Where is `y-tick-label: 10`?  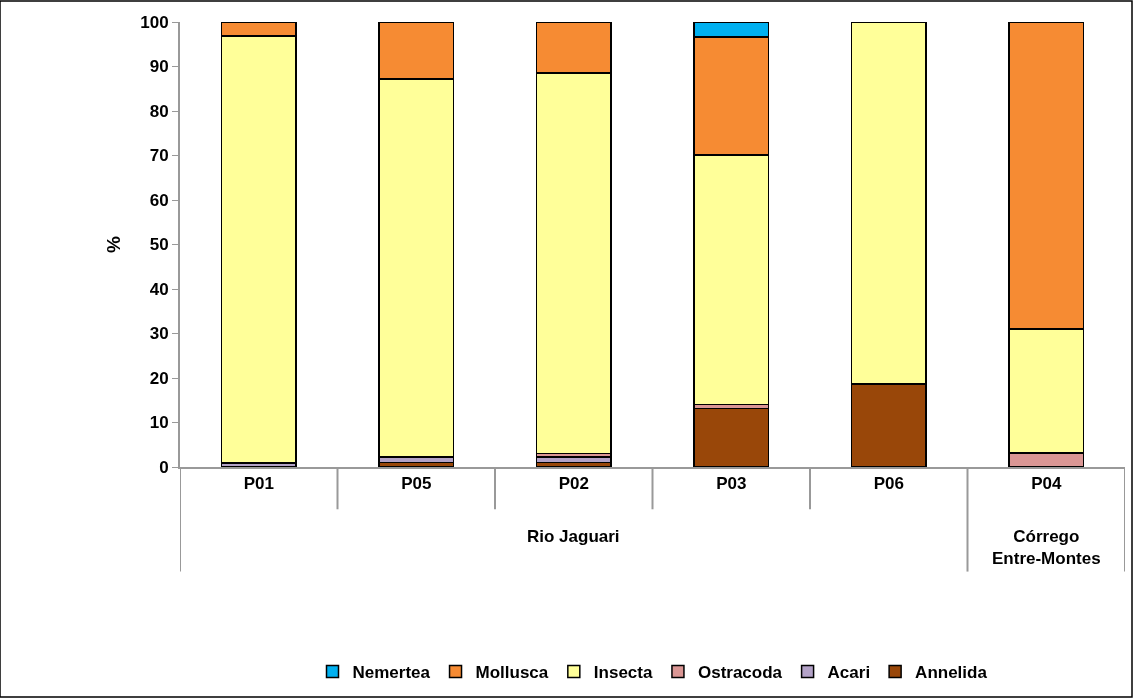
y-tick-label: 10 is located at coordinates (159, 423).